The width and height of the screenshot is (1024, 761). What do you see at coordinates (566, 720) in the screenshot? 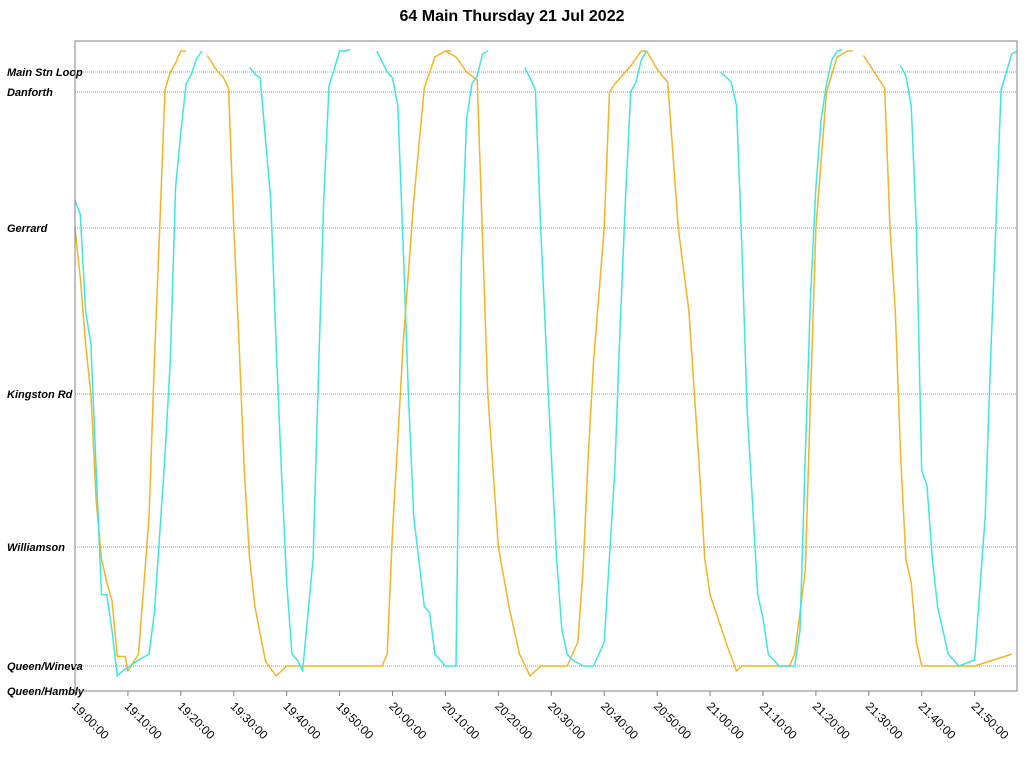
I see `x-tick-label: 20:30:00` at bounding box center [566, 720].